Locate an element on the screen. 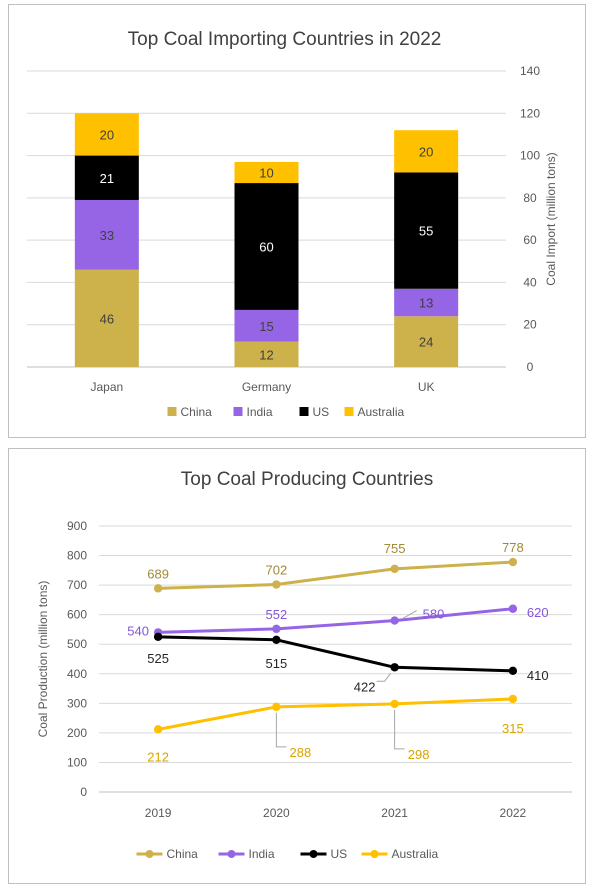 The width and height of the screenshot is (596, 896). data-label: 315 is located at coordinates (513, 728).